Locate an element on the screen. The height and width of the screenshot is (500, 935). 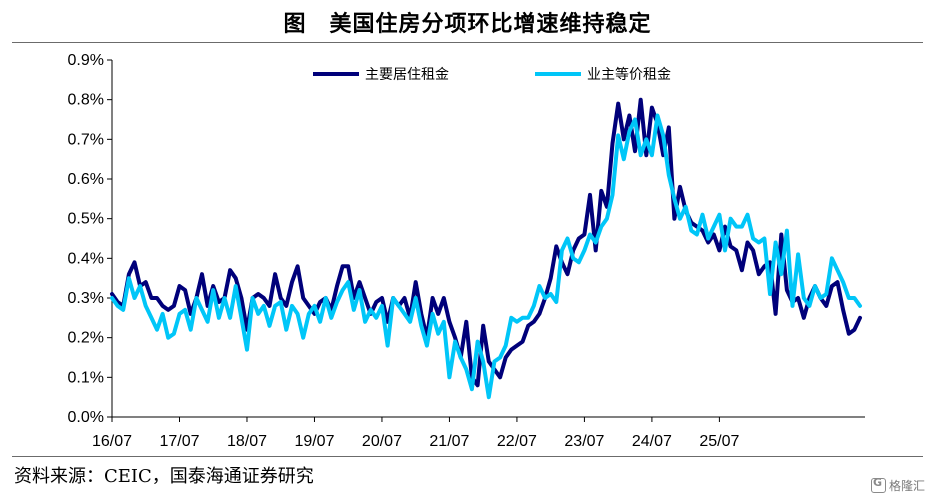
x-tick-label: 21/07 is located at coordinates (449, 441).